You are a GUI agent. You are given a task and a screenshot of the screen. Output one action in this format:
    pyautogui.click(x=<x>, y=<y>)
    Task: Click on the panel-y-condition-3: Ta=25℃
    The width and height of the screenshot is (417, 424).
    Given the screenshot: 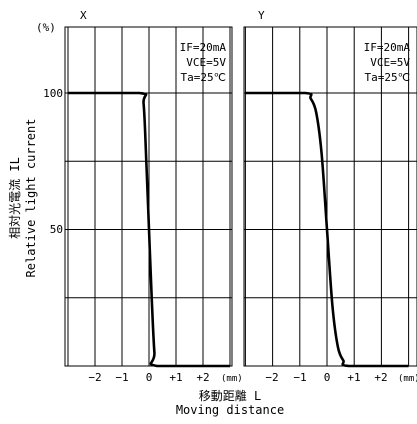 What is the action you would take?
    pyautogui.click(x=387, y=77)
    